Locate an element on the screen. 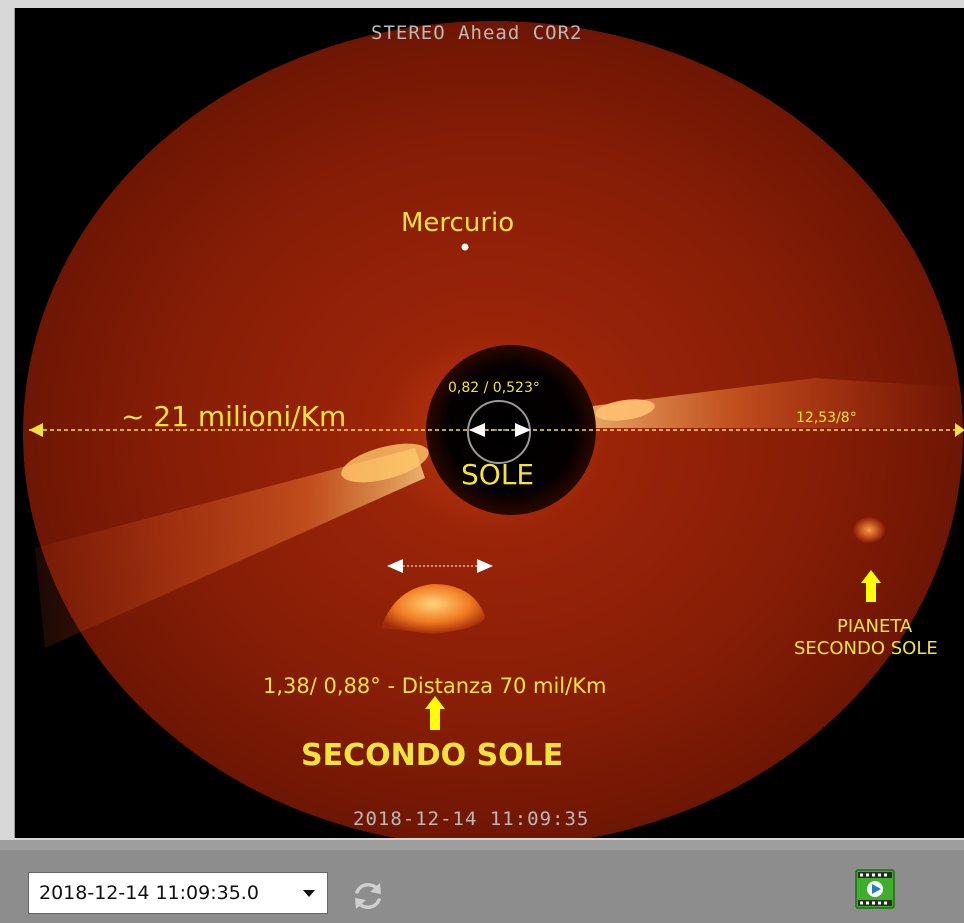 This screenshot has height=923, width=964. refresh-icon is located at coordinates (368, 896).